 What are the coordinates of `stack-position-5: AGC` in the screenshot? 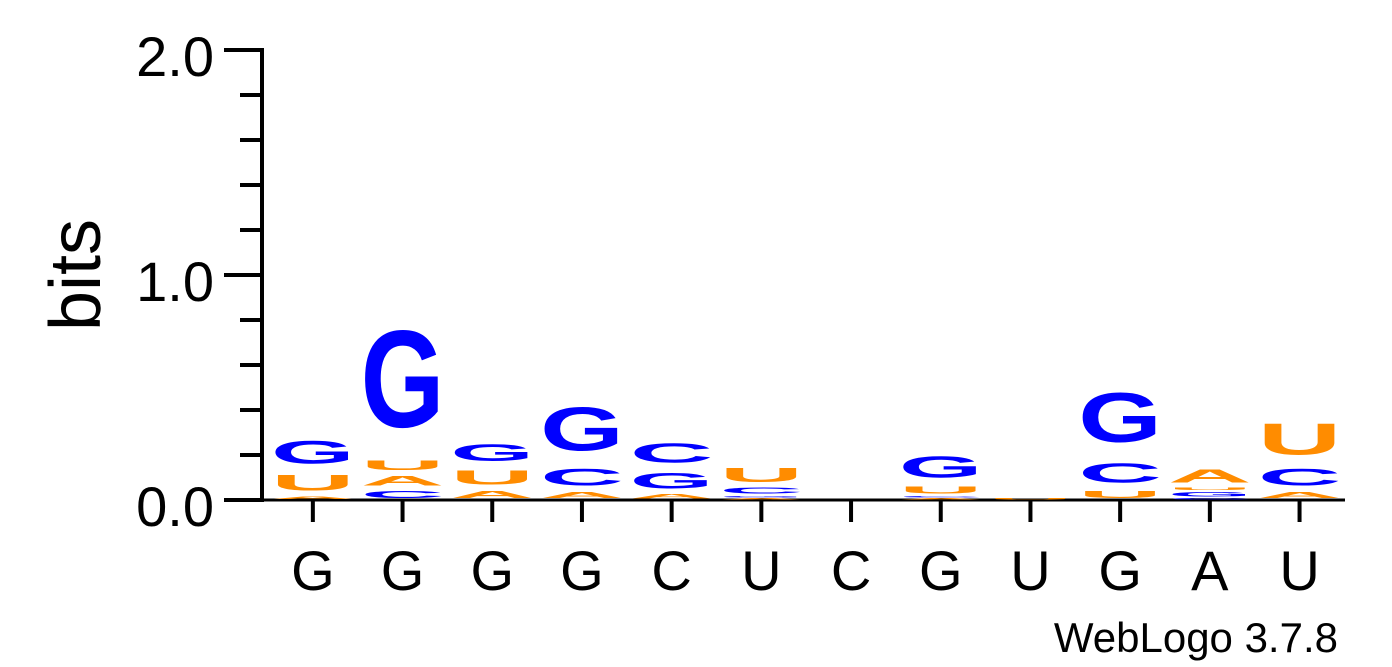 It's located at (672, 468).